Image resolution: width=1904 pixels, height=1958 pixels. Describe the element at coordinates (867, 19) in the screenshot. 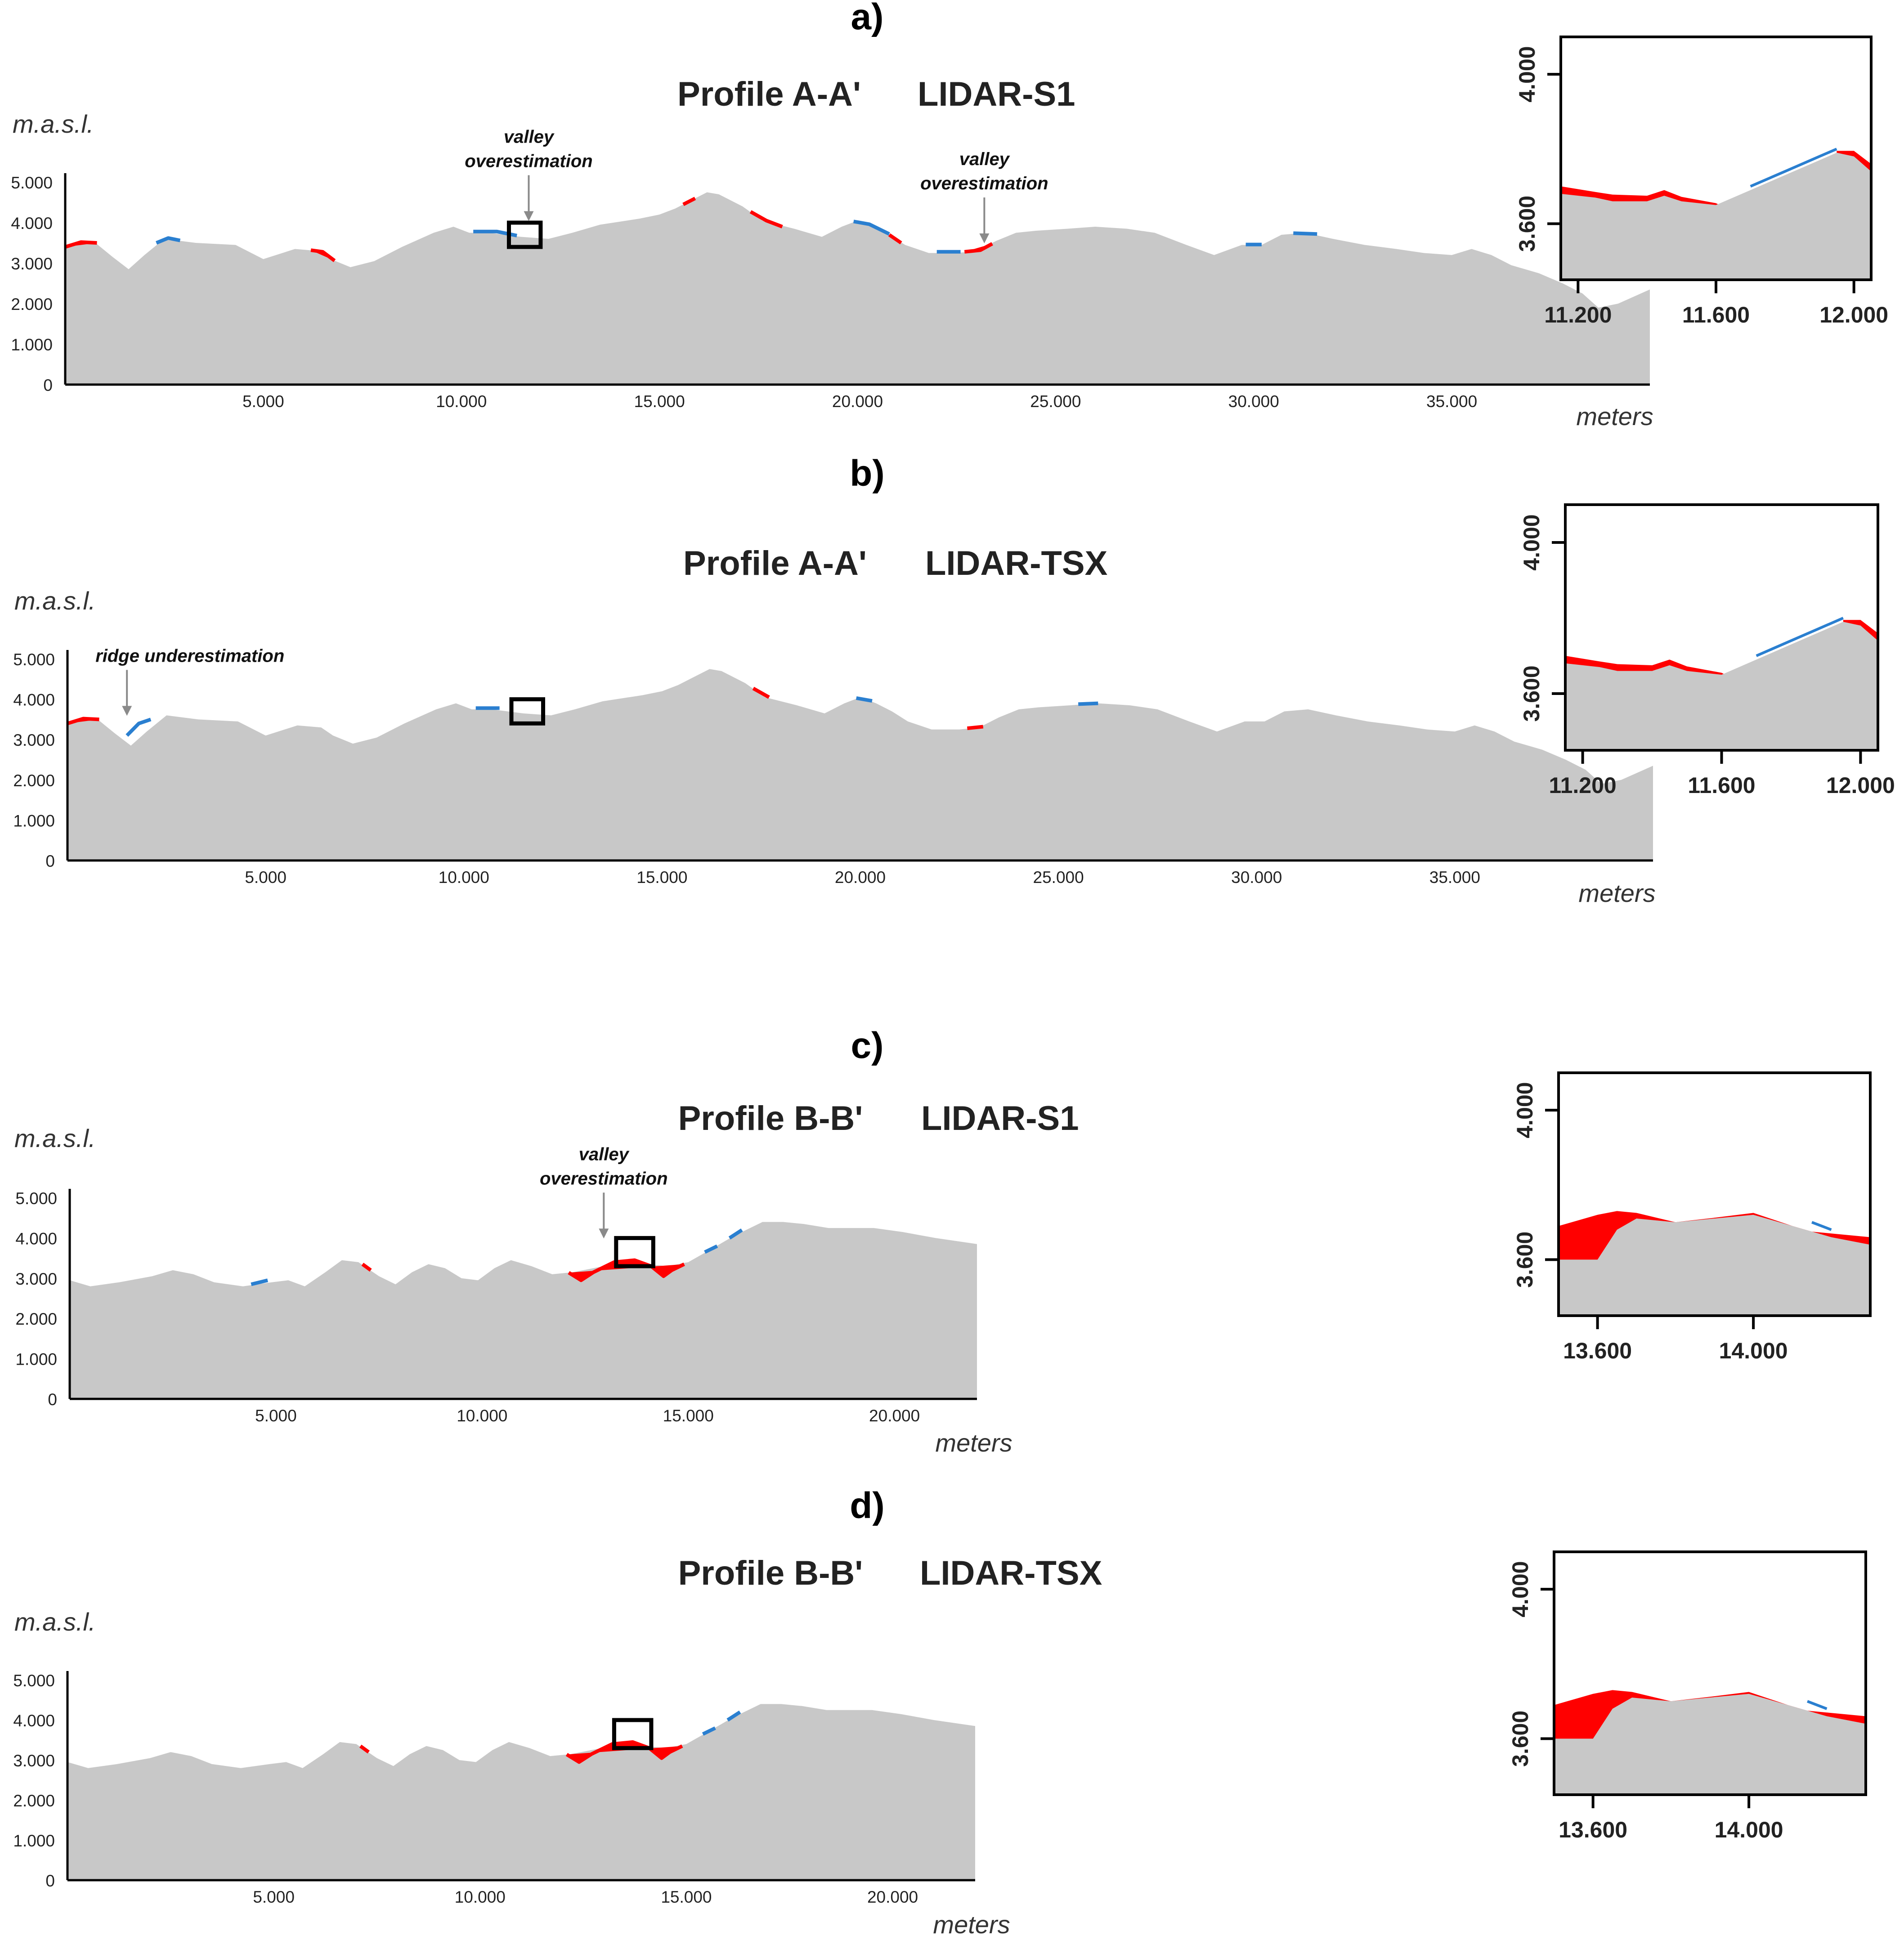

I see `panel-label: a)` at that location.